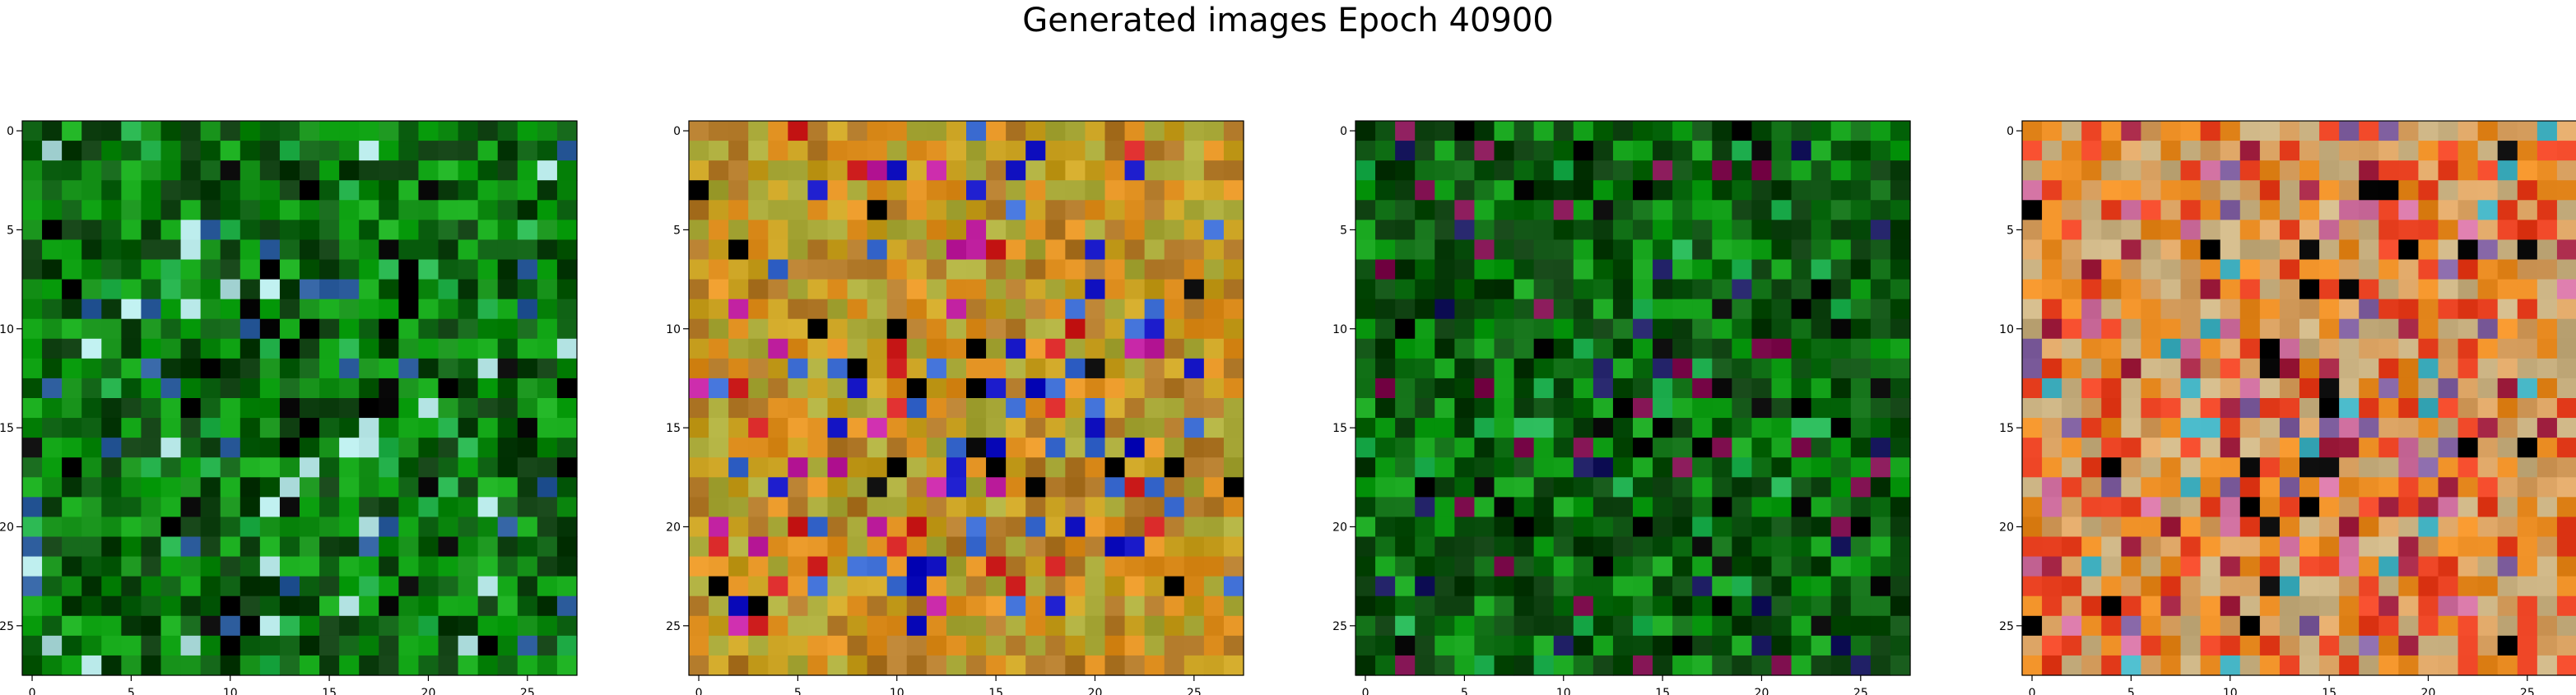 The width and height of the screenshot is (2576, 695). I want to click on y-tick-label: 5, so click(677, 230).